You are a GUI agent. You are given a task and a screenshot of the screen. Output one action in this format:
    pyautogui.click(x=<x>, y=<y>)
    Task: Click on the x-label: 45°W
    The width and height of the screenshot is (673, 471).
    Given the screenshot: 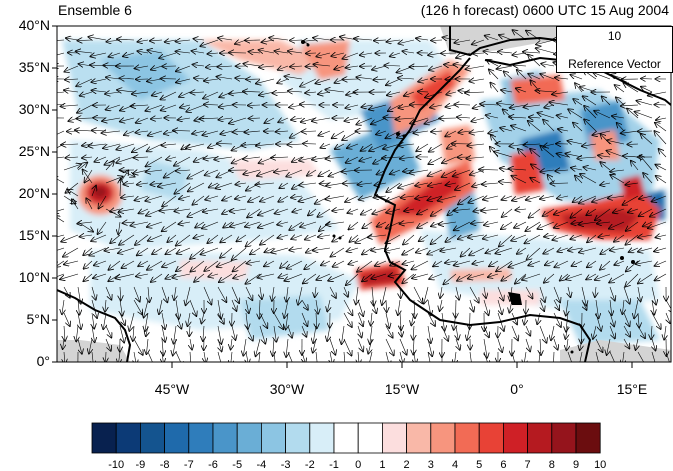 What is the action you would take?
    pyautogui.click(x=172, y=389)
    